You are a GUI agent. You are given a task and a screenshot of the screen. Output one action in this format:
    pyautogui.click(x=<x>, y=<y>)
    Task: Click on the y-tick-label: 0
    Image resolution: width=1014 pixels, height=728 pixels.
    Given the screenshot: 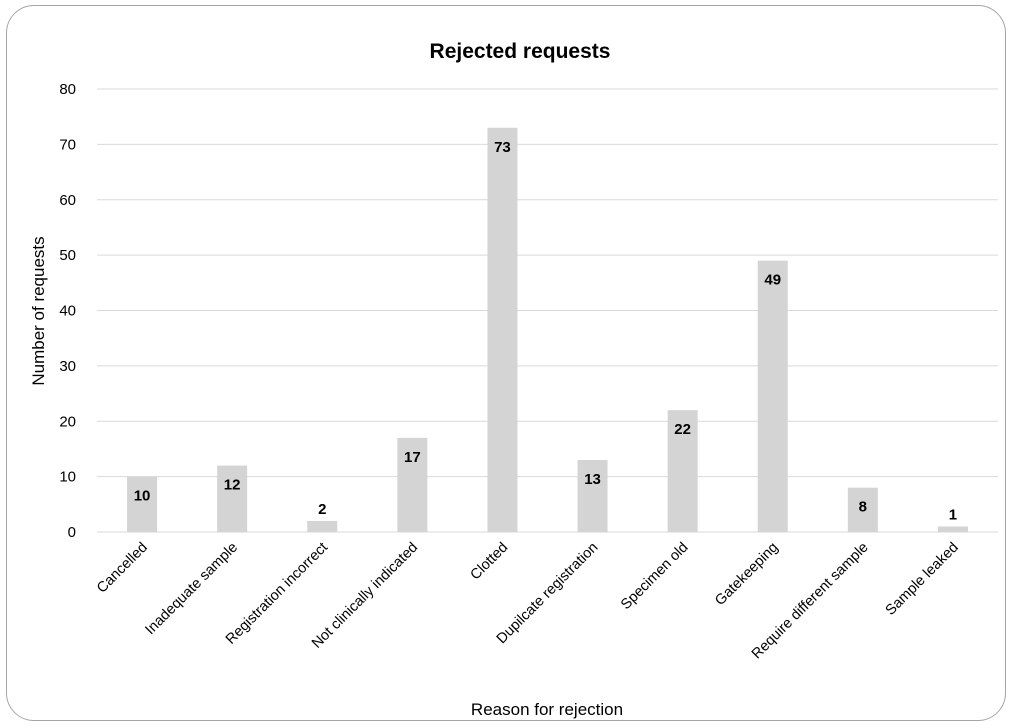 What is the action you would take?
    pyautogui.click(x=72, y=532)
    